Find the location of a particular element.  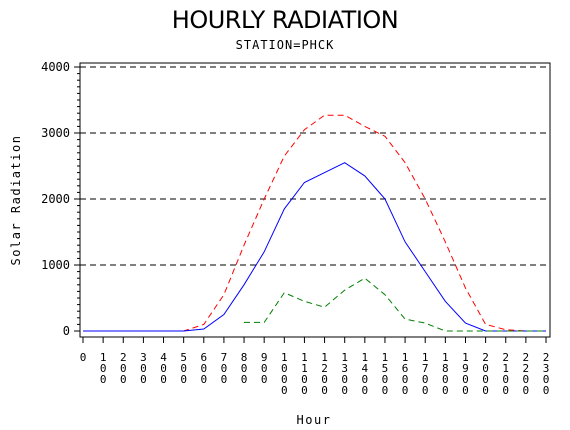

y-tick-label: 1000 is located at coordinates (55, 265).